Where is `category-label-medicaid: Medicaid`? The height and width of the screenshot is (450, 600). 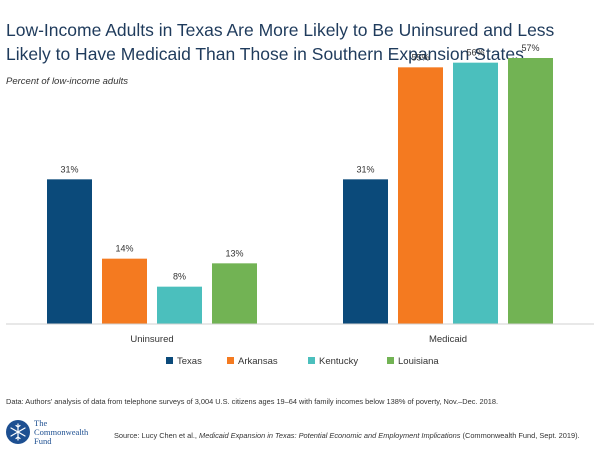 category-label-medicaid: Medicaid is located at coordinates (448, 339).